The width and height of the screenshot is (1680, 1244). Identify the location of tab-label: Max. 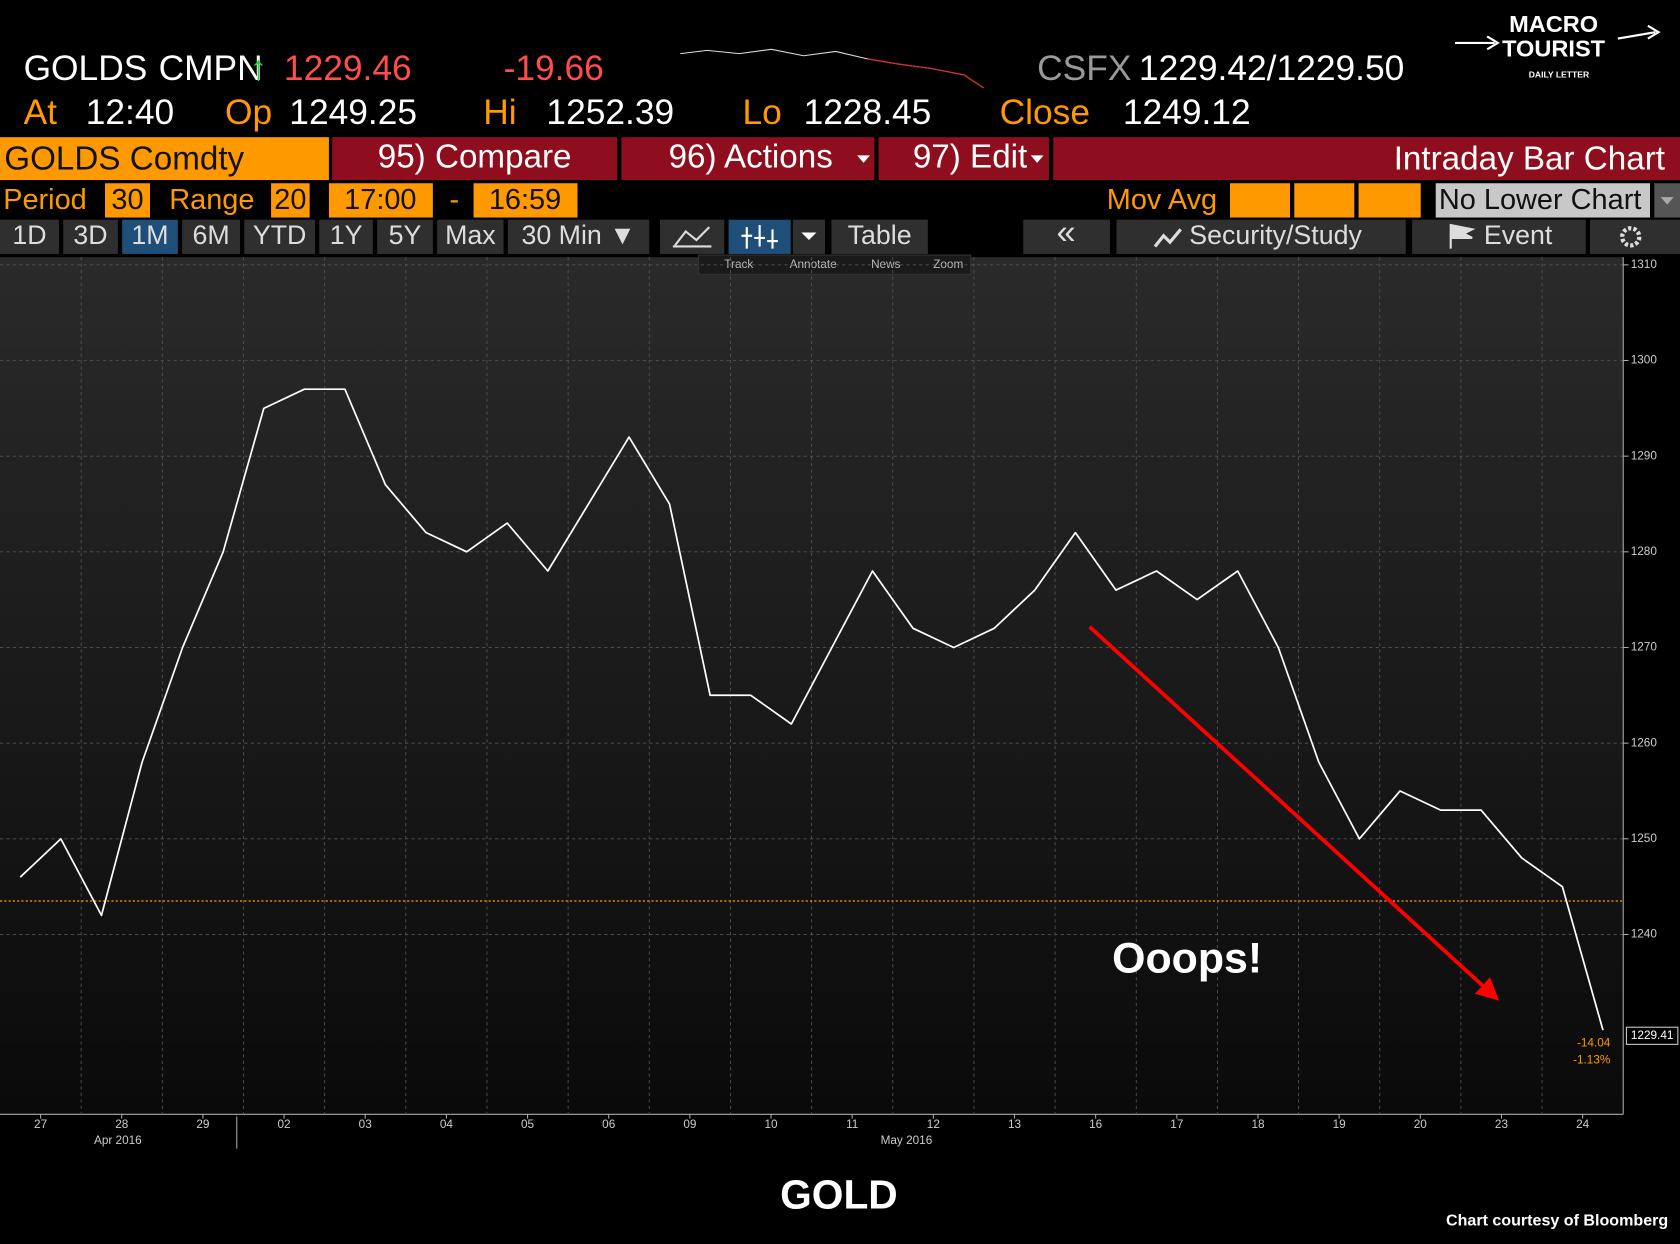
(470, 235).